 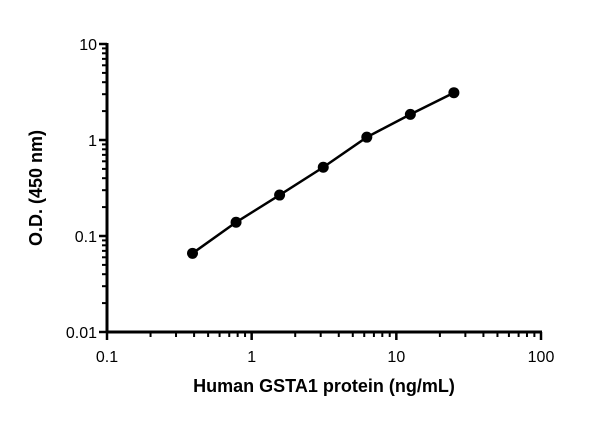 I want to click on x-tick-label: 1, so click(x=251, y=357).